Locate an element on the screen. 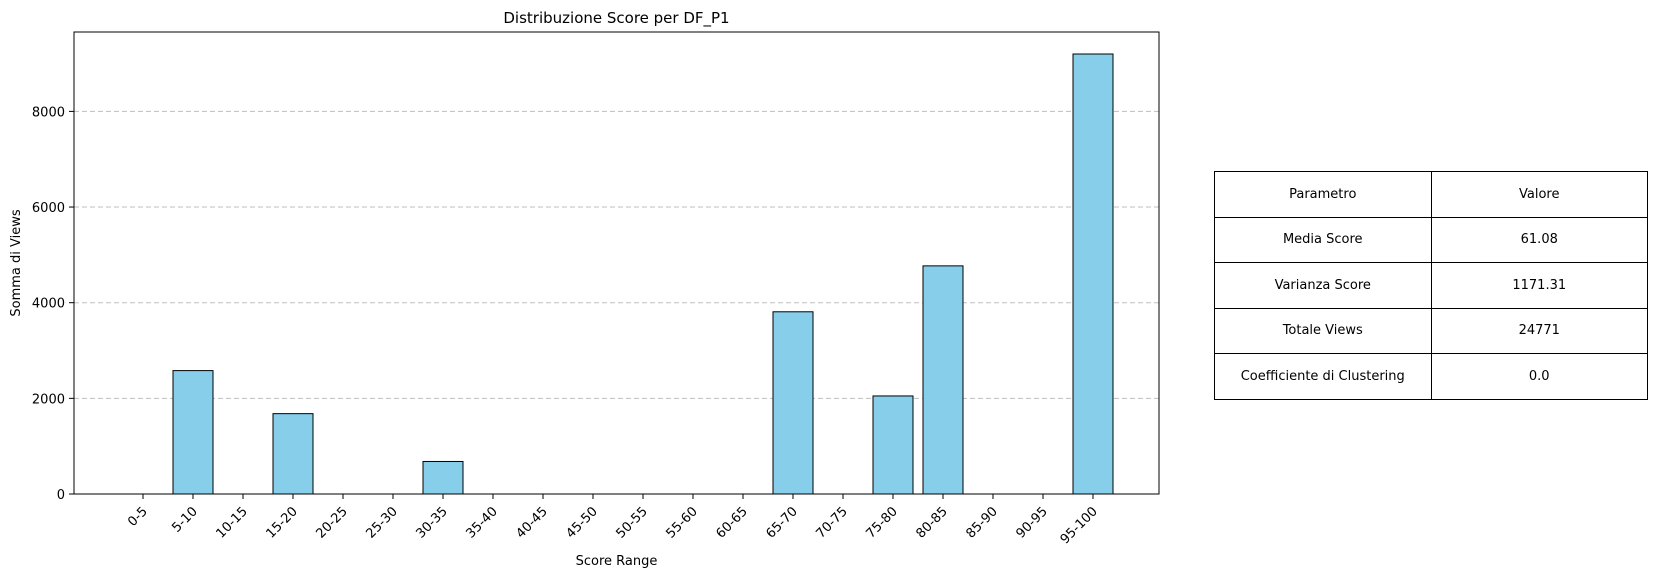  table-cell-value: 61.08 is located at coordinates (1539, 239).